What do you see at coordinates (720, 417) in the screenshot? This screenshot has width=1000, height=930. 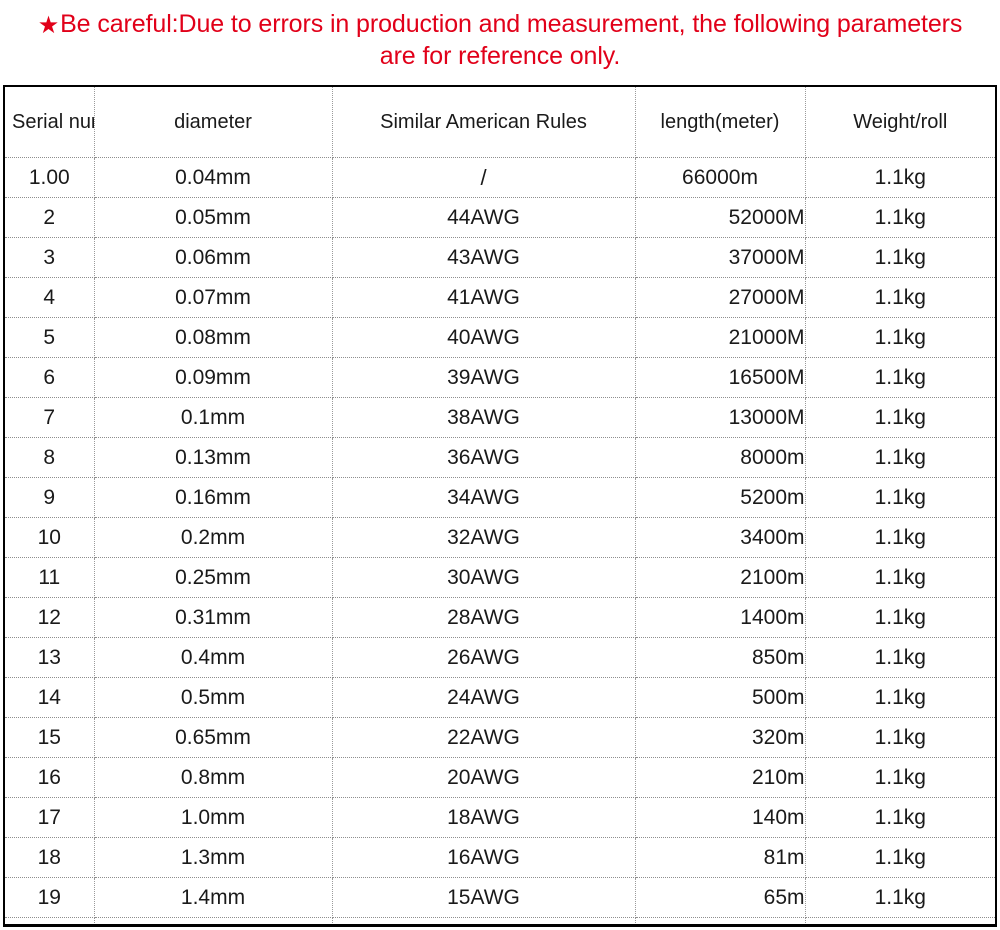 I see `cell-length: 13000M` at bounding box center [720, 417].